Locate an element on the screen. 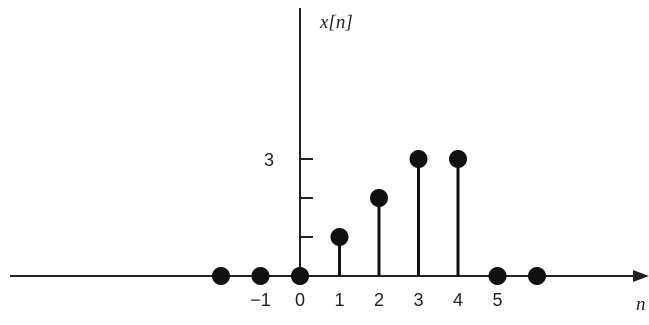 This screenshot has width=649, height=325. x-tick-label: 2 is located at coordinates (379, 300).